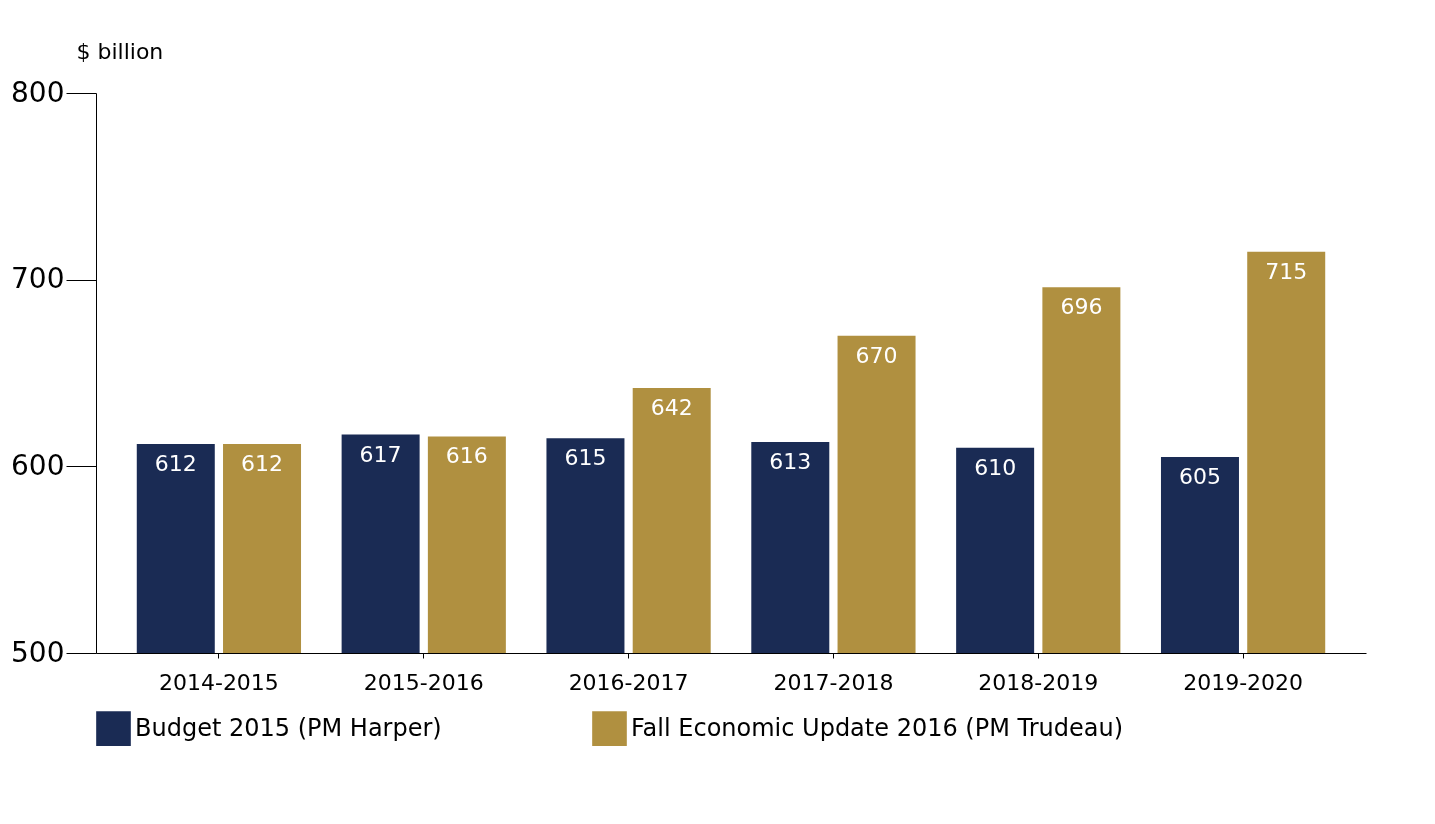 The width and height of the screenshot is (1435, 824). I want to click on data-label: 610, so click(995, 467).